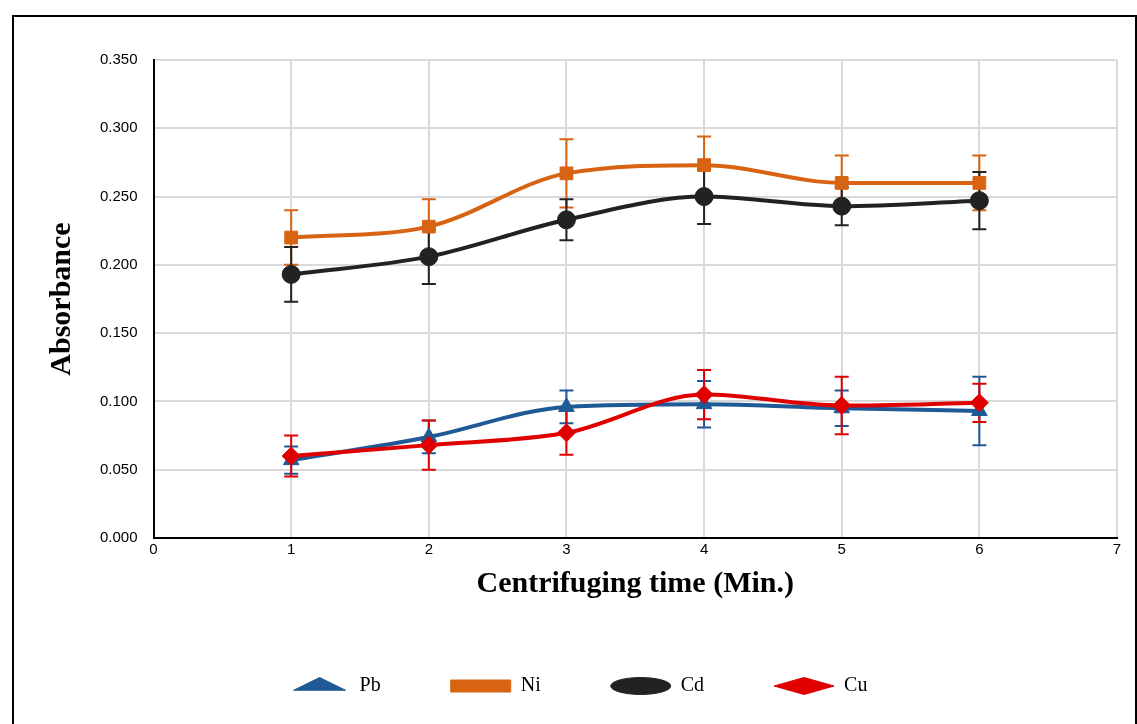 The width and height of the screenshot is (1137, 724). What do you see at coordinates (118, 332) in the screenshot?
I see `y-tick-label: 0.150` at bounding box center [118, 332].